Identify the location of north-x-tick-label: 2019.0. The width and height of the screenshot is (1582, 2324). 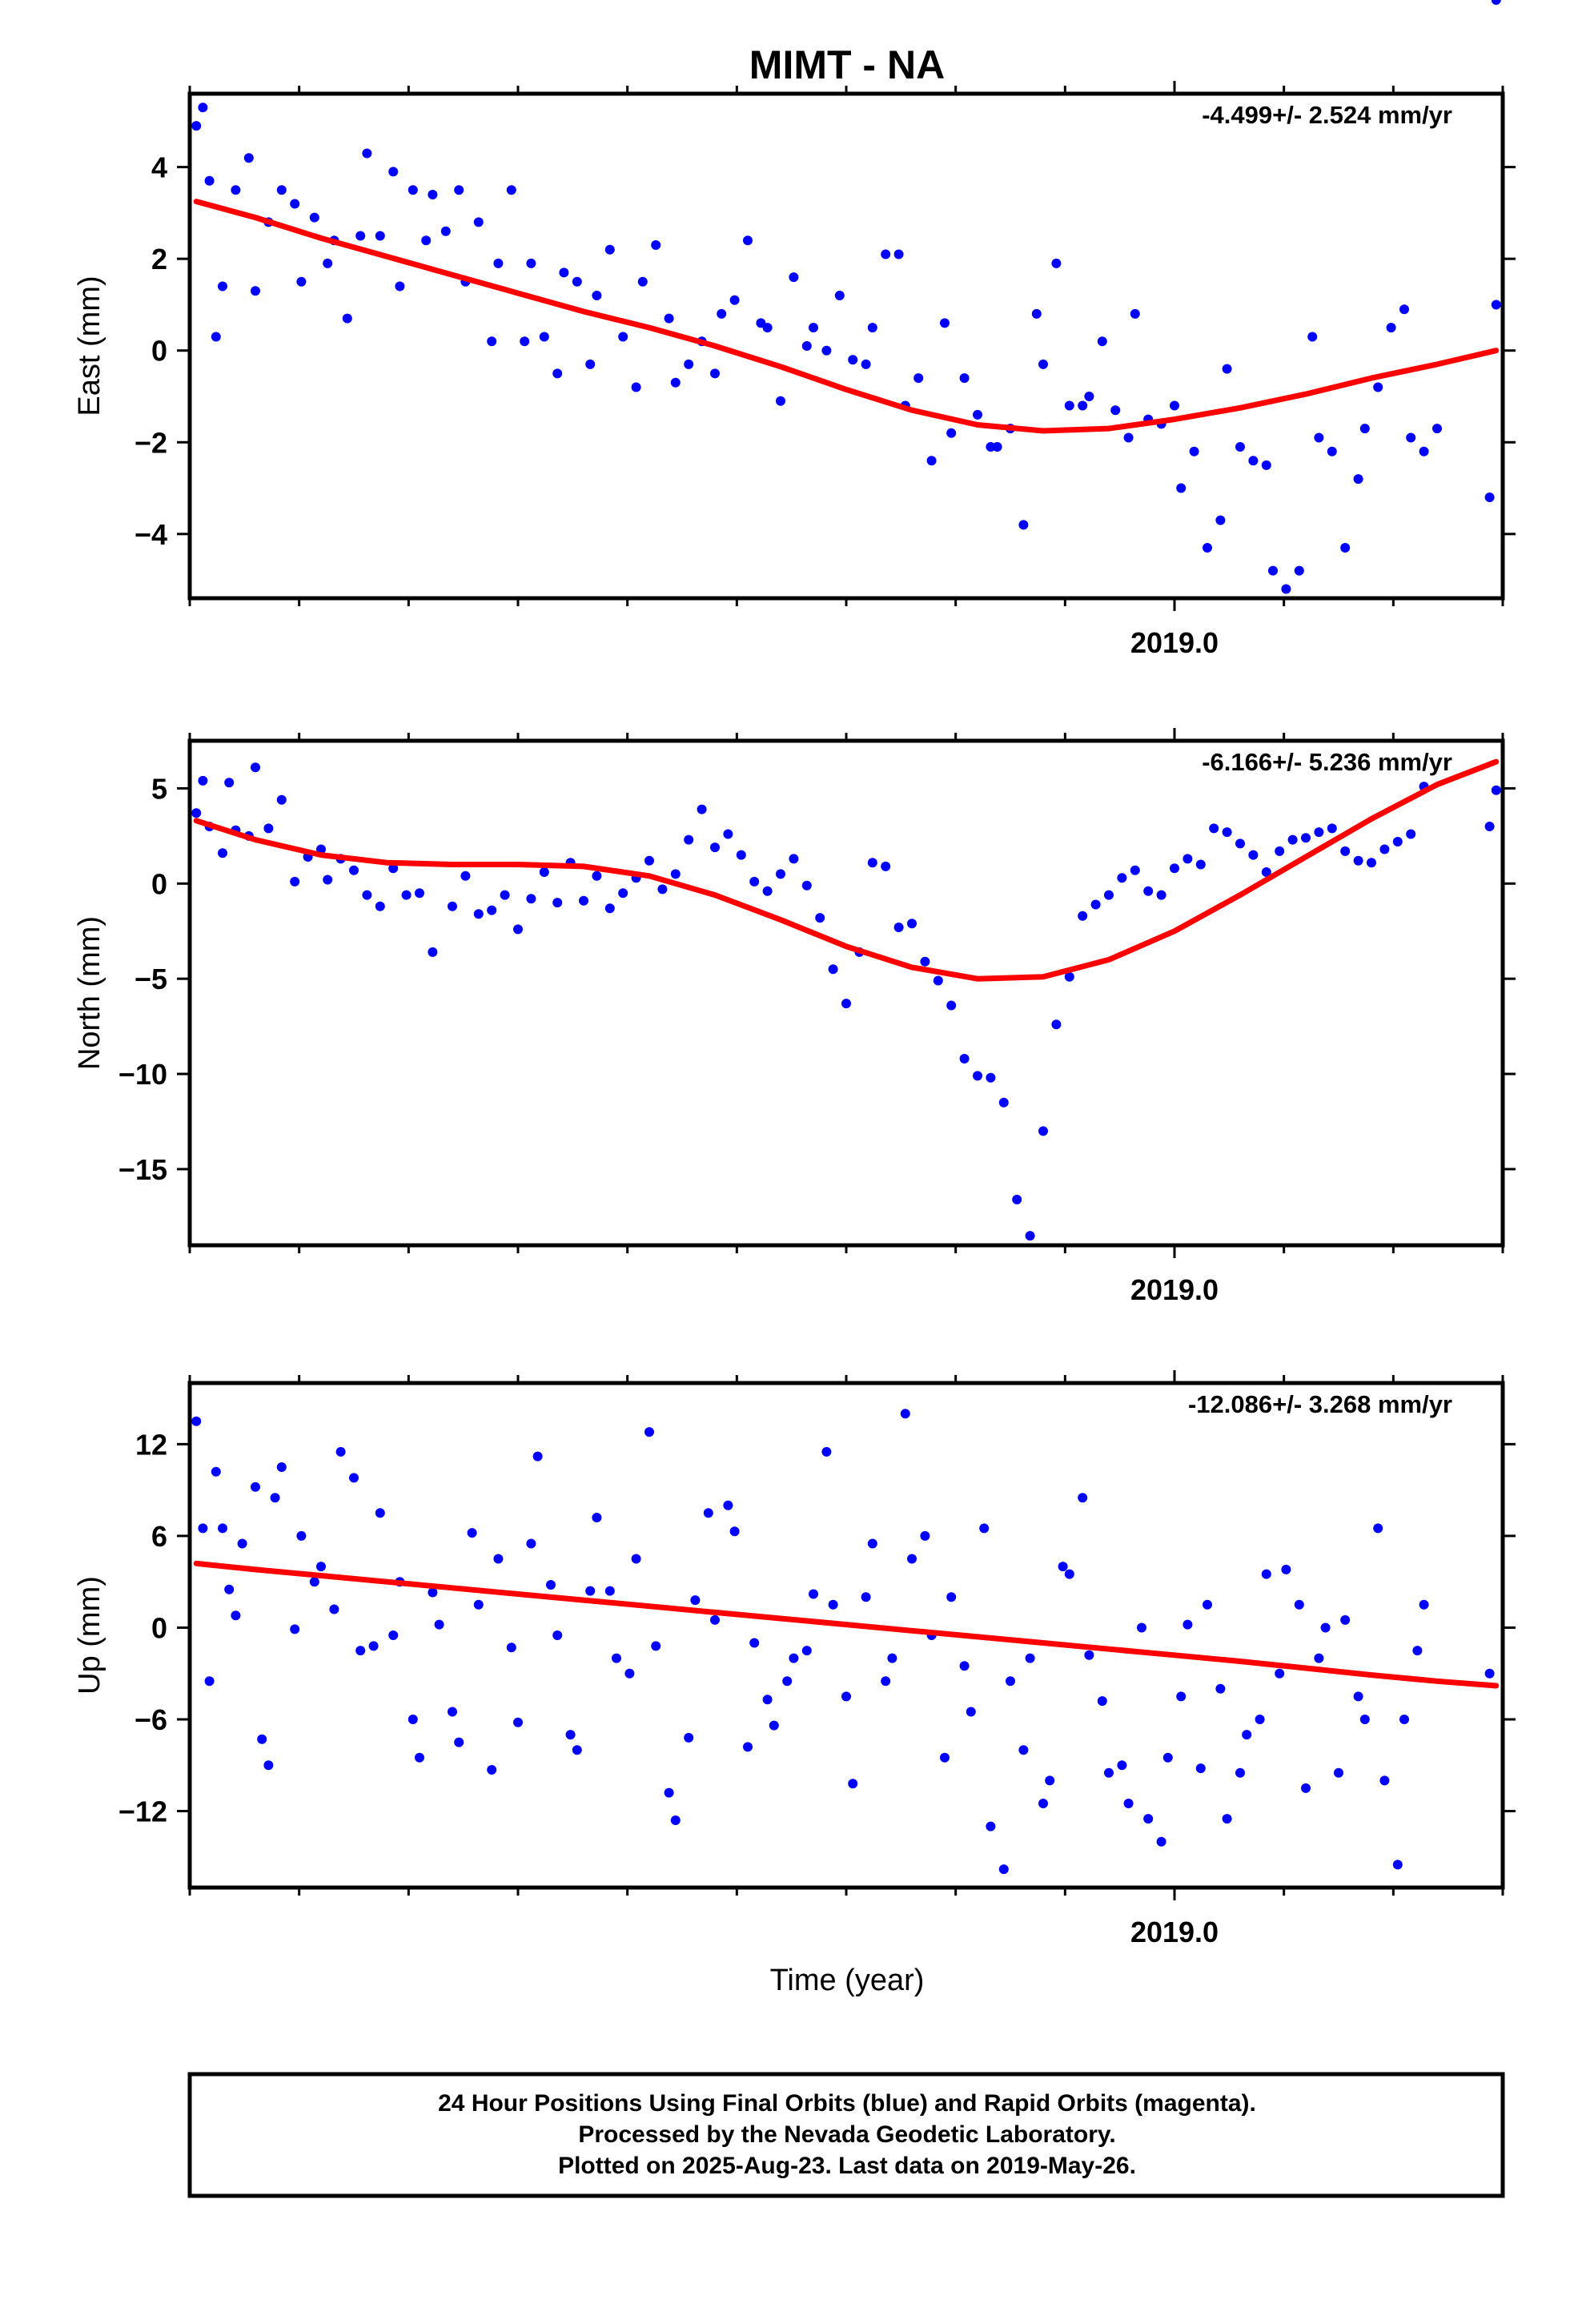
(1174, 1289).